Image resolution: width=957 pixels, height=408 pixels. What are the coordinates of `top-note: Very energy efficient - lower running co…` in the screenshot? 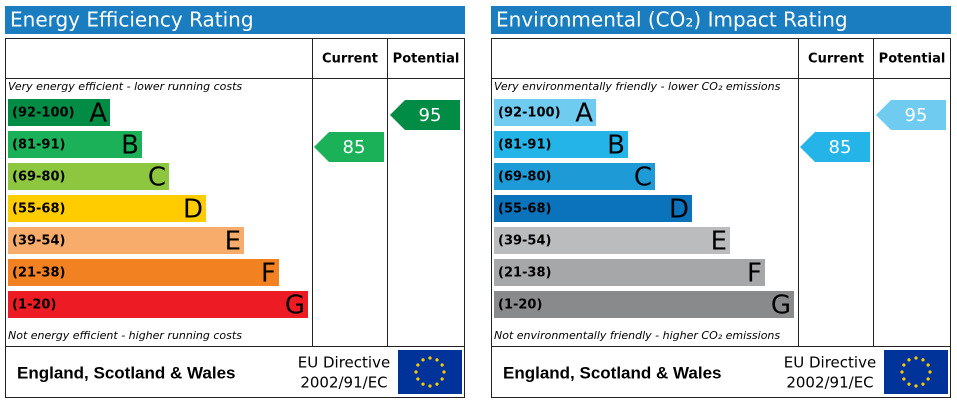 It's located at (125, 86).